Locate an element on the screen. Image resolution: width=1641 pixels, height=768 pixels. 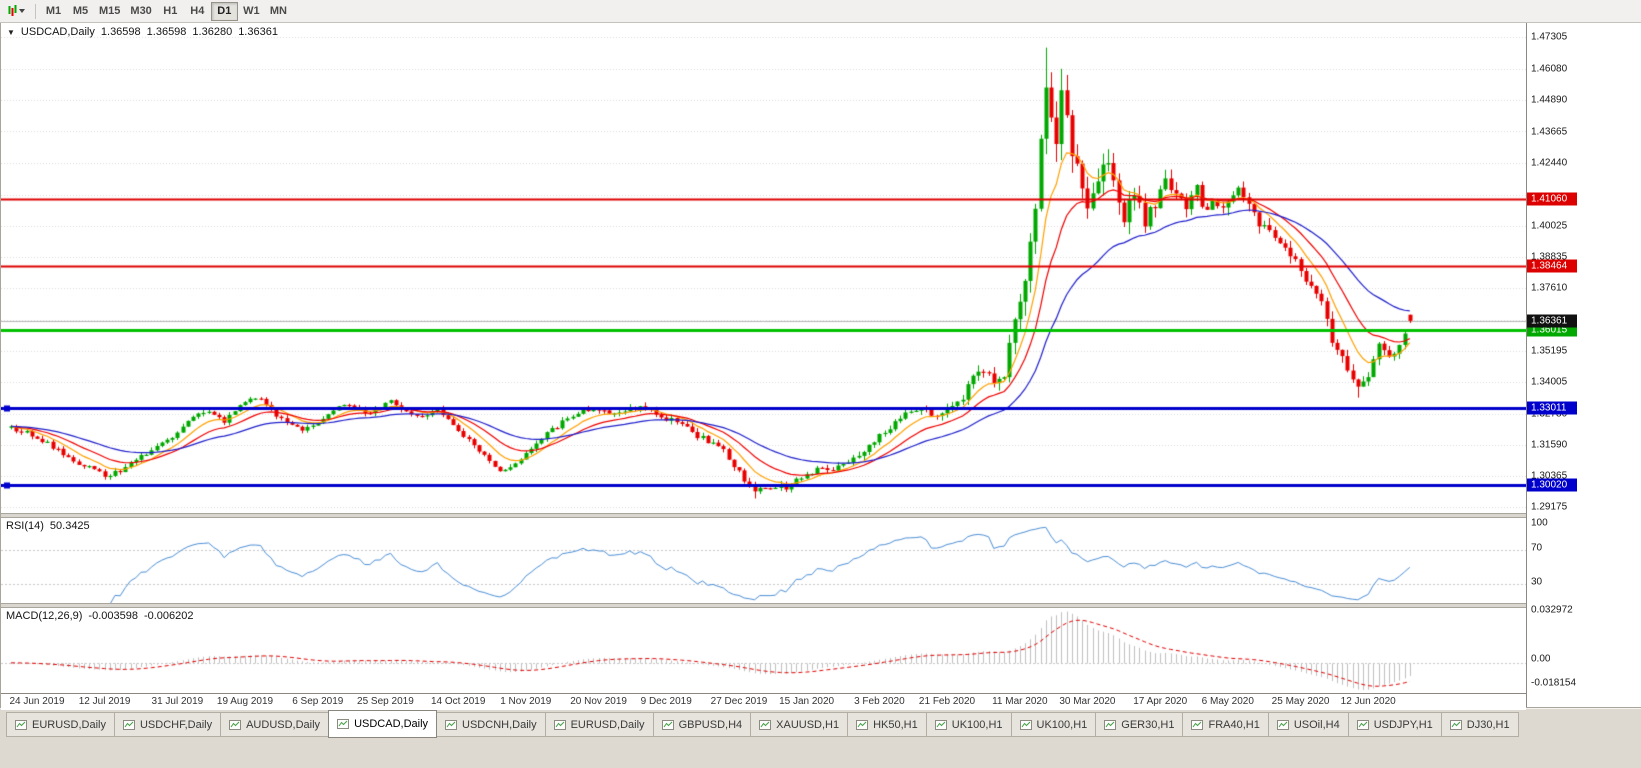
macd-indicator-label: MACD(12,26,9) -0.003598 -0.006202 is located at coordinates (103, 616).